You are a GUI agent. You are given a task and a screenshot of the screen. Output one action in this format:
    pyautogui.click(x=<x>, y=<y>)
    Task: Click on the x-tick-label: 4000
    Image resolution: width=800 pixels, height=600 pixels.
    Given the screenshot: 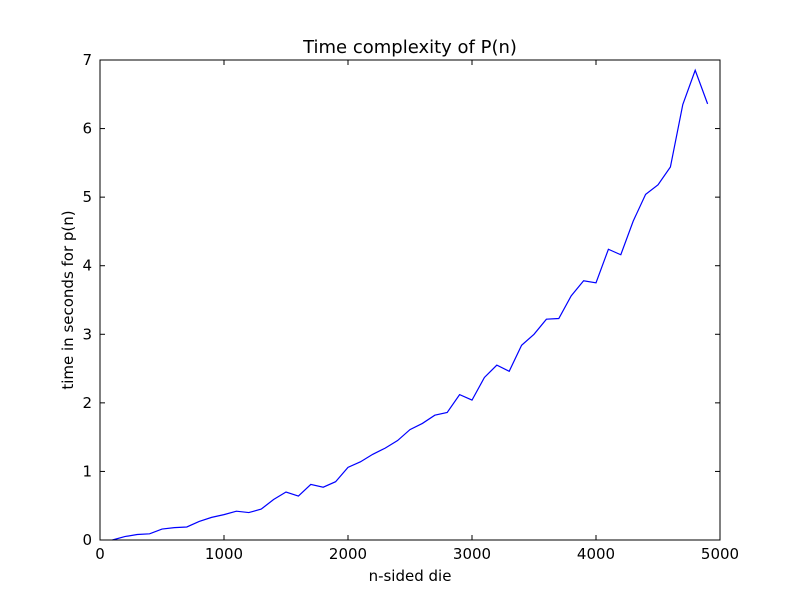 What is the action you would take?
    pyautogui.click(x=596, y=554)
    